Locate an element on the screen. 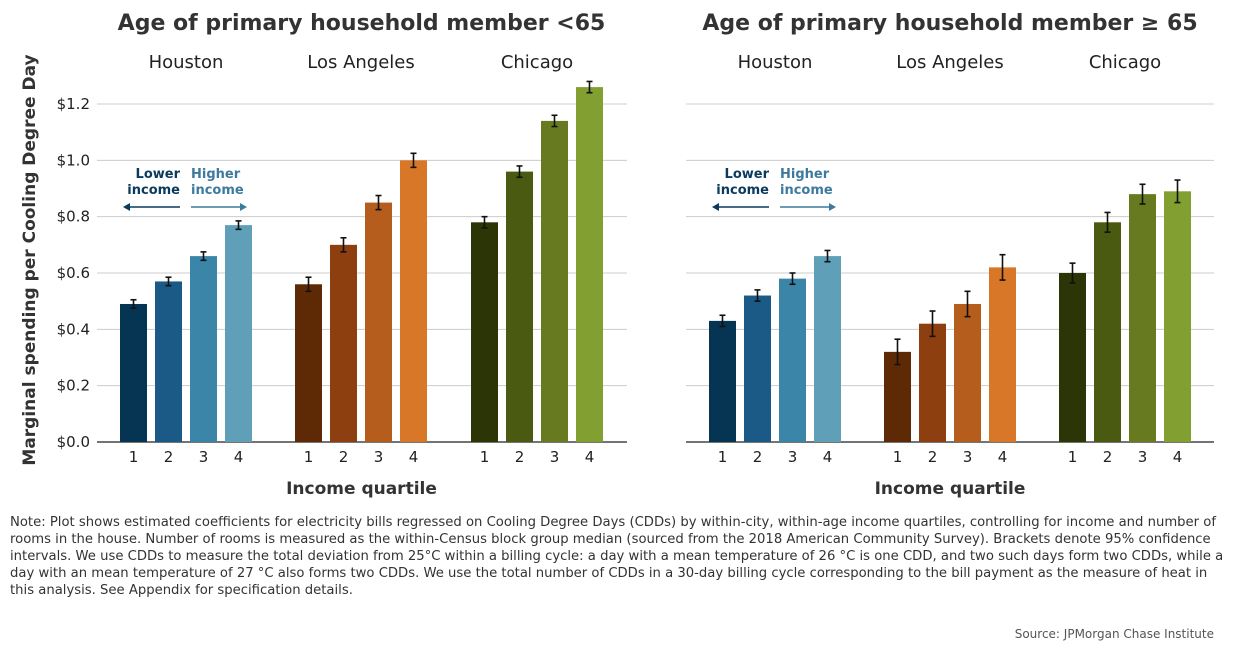 Image resolution: width=1235 pixels, height=651 pixels. panel-title: Age of primary household member <65 is located at coordinates (362, 23).